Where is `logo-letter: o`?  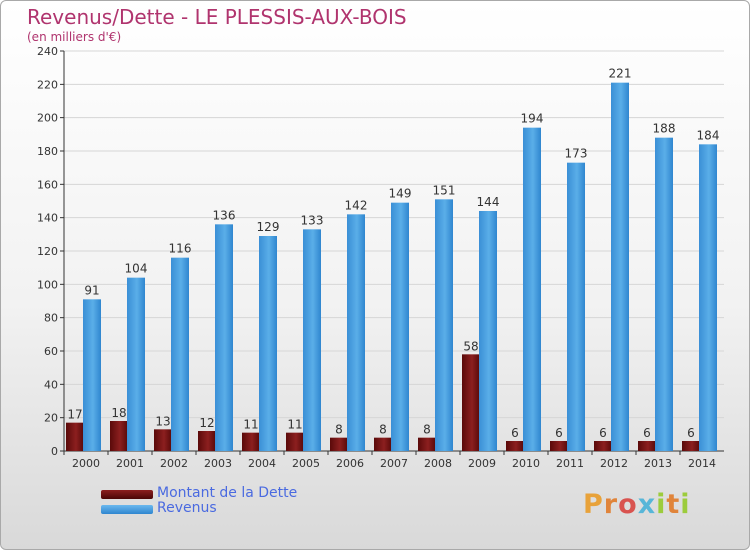
logo-letter: o is located at coordinates (628, 504).